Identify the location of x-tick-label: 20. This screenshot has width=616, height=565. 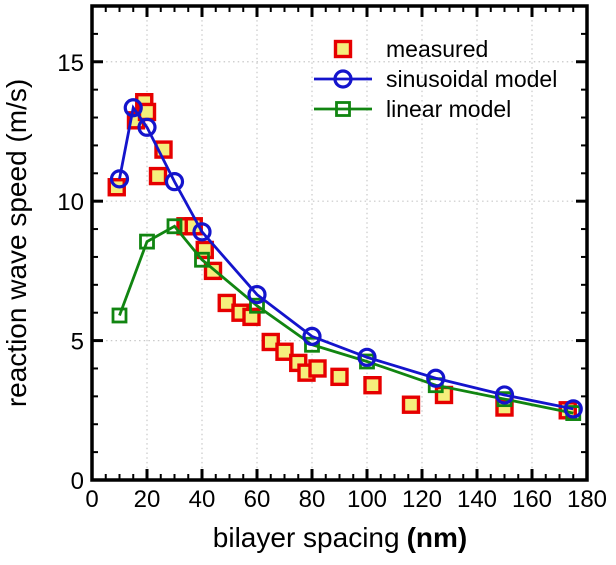
(147, 499).